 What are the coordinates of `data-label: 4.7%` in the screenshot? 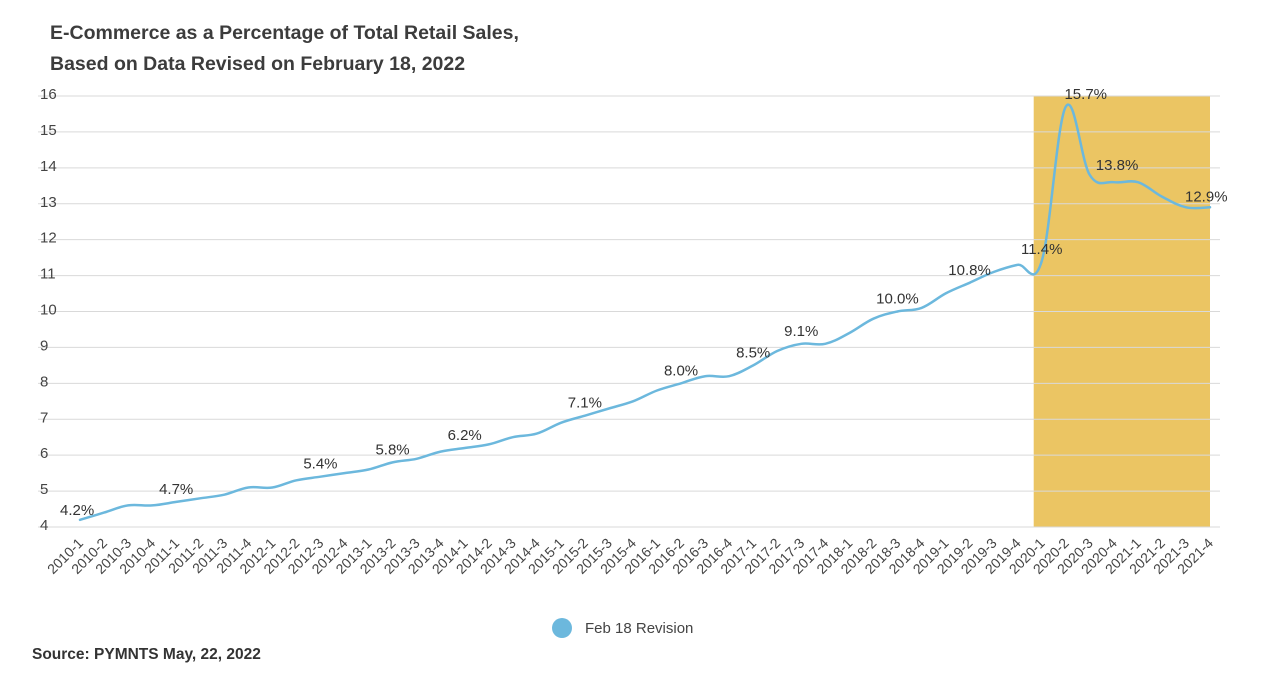 It's located at (176, 489).